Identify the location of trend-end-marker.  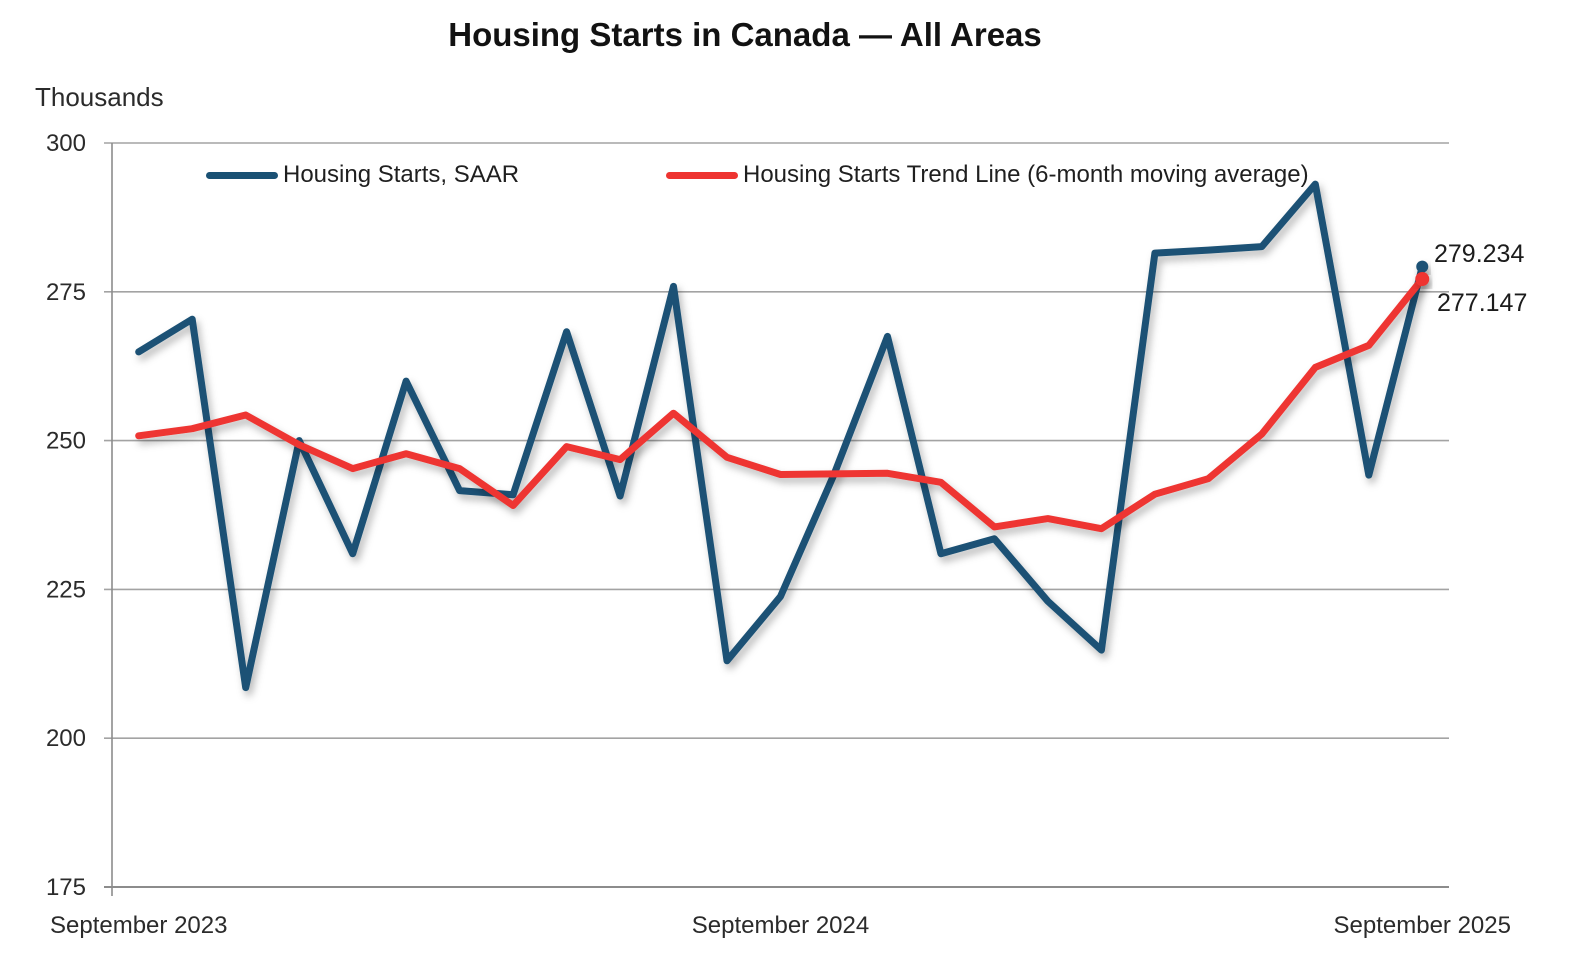
(1422, 279).